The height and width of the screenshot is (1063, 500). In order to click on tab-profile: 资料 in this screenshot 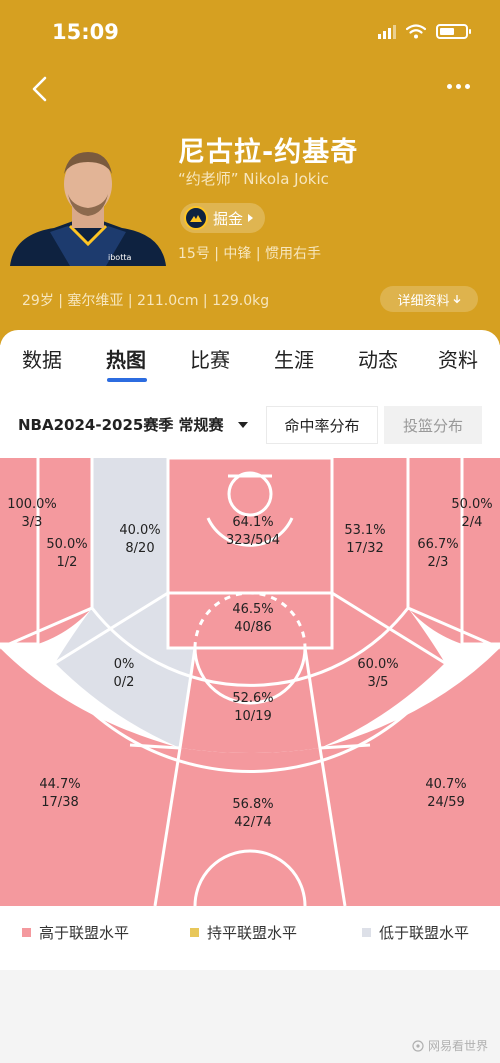, I will do `click(458, 360)`.